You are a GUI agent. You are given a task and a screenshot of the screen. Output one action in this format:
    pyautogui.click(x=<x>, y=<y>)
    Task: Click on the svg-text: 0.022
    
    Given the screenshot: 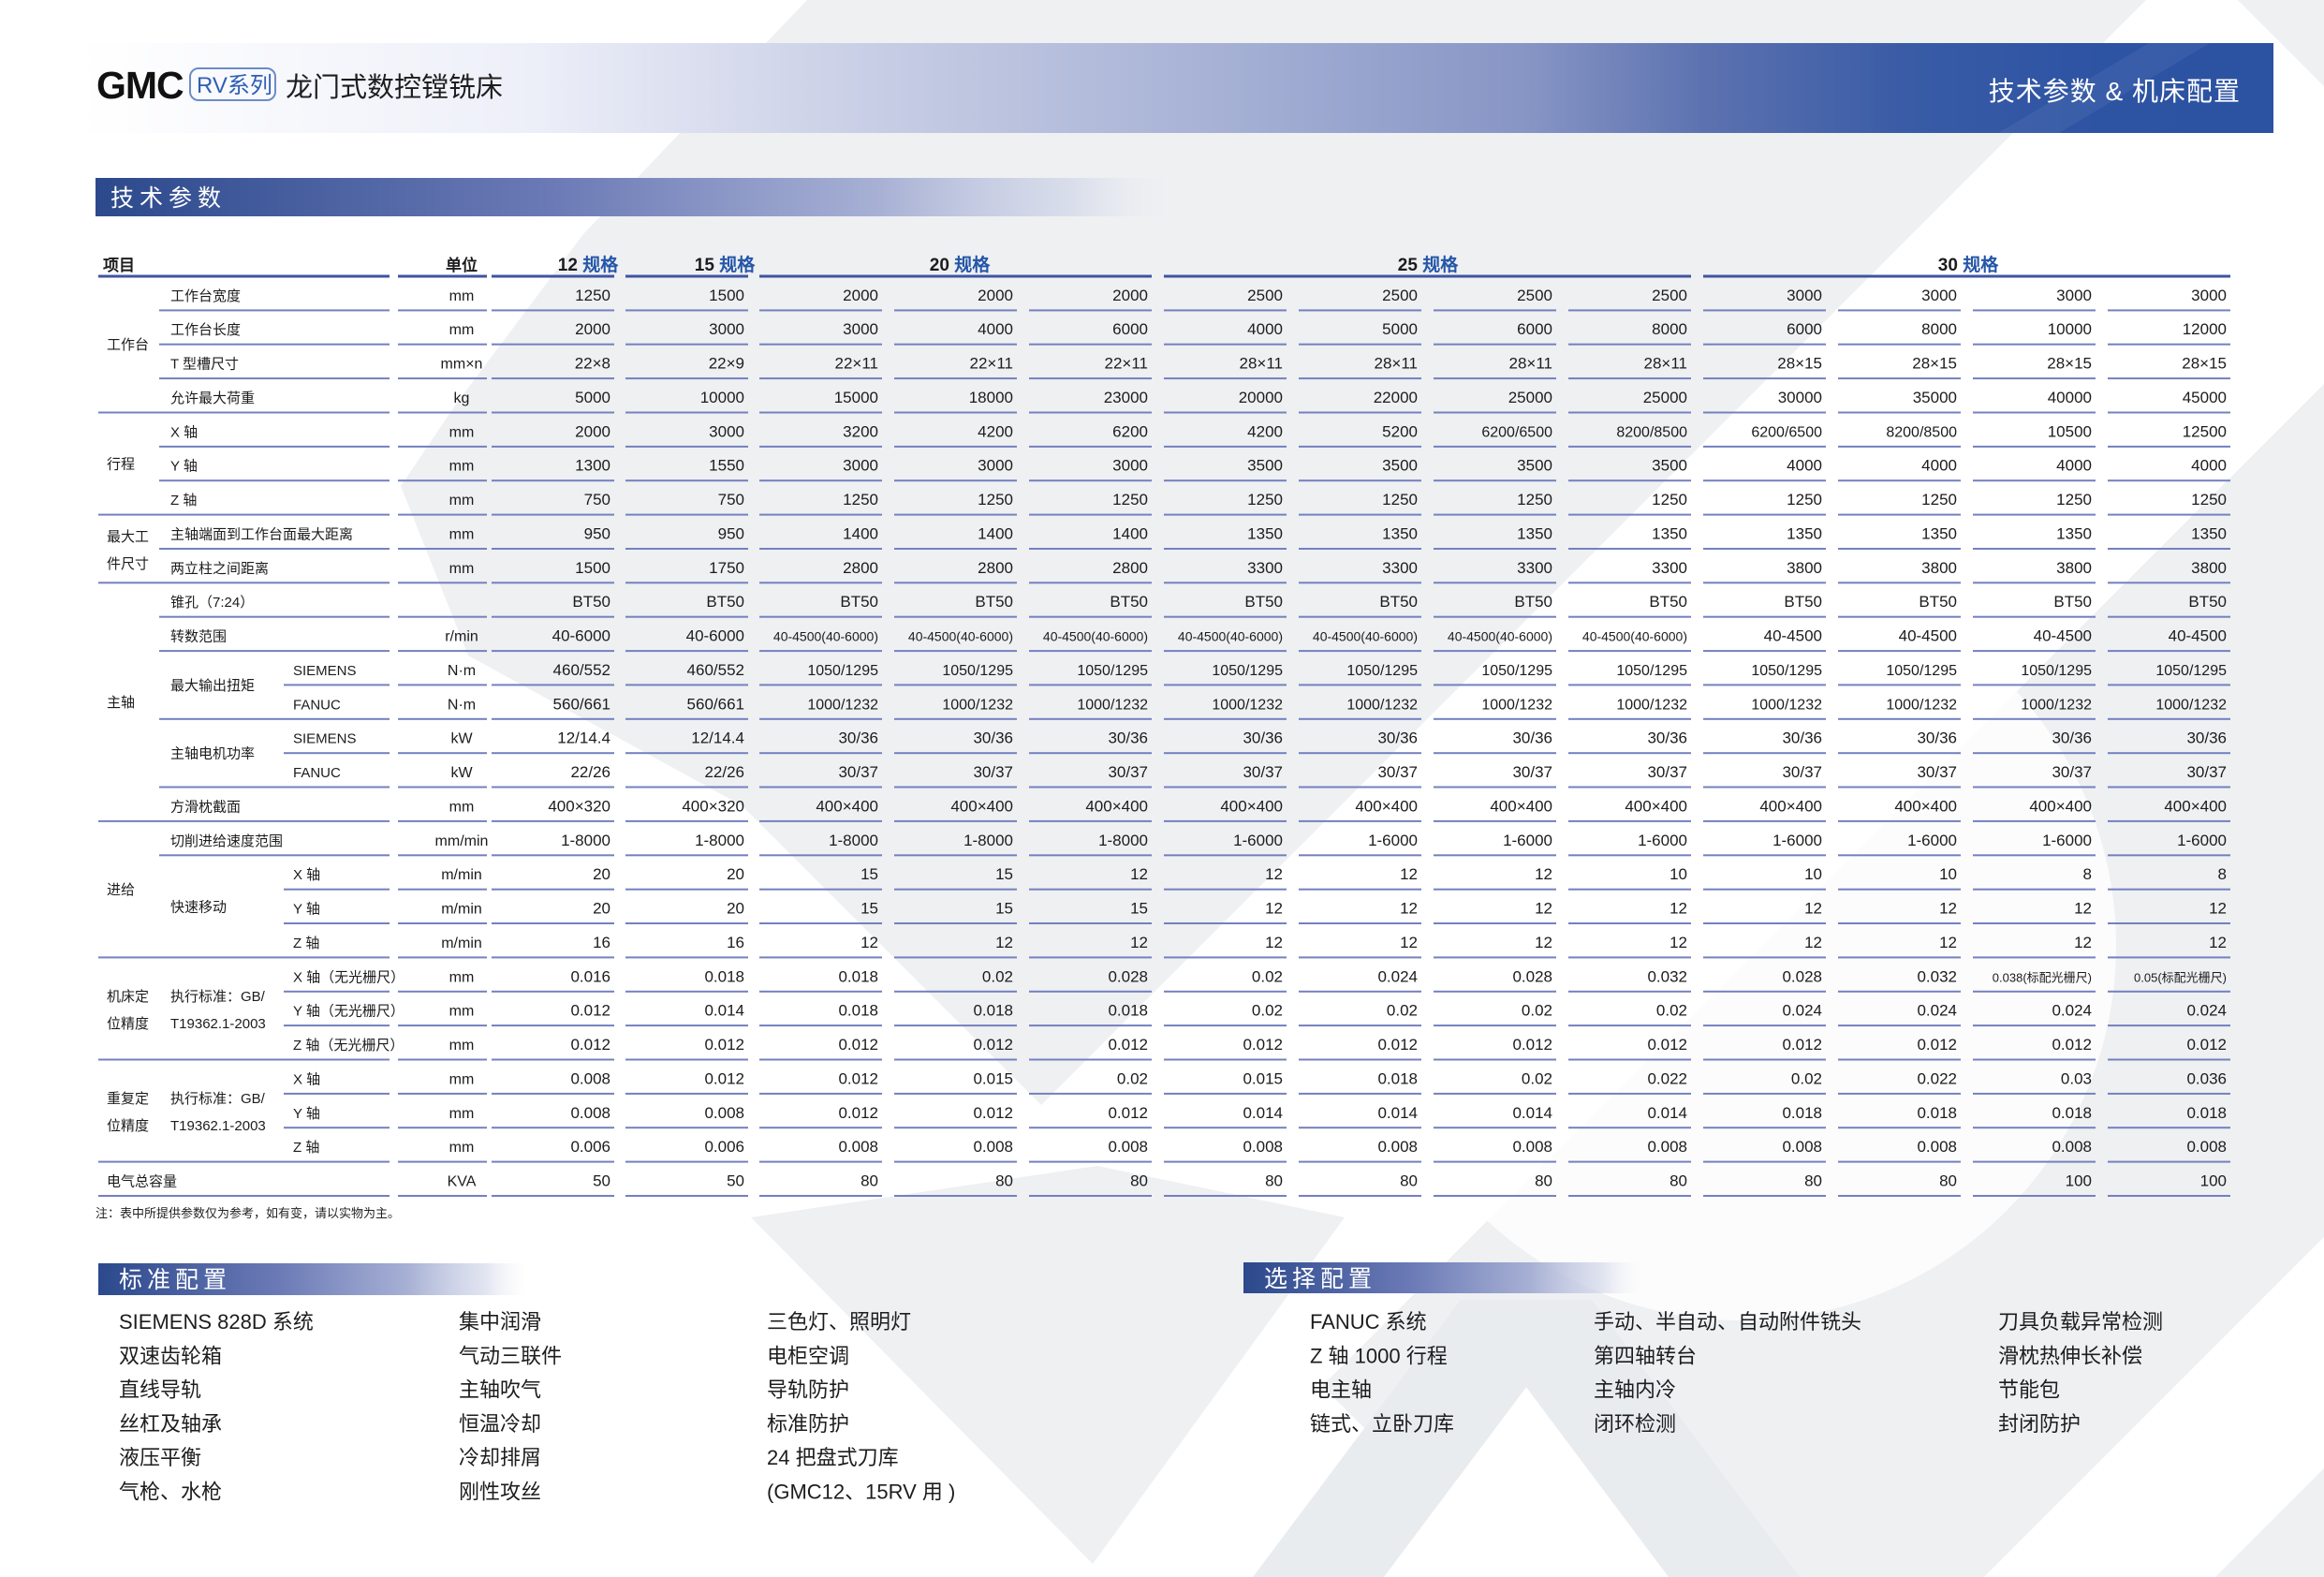 What is the action you would take?
    pyautogui.click(x=1937, y=1078)
    